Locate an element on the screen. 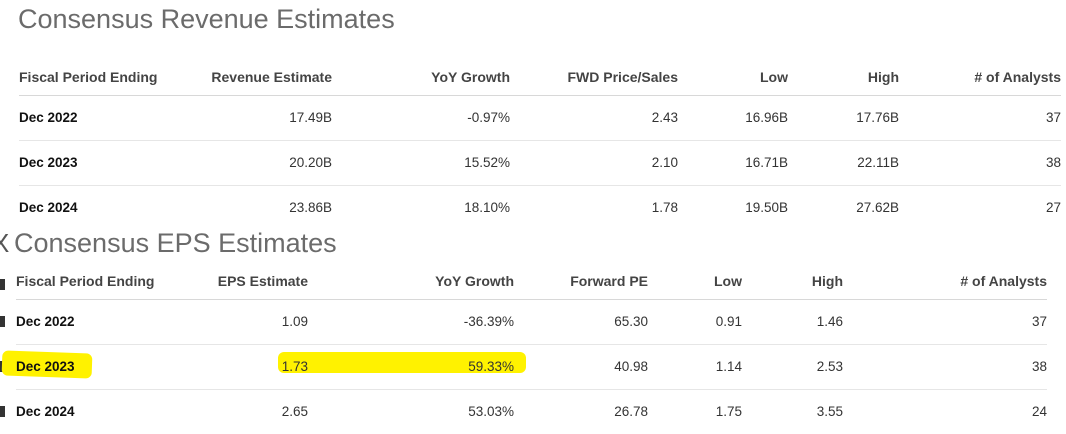 Image resolution: width=1066 pixels, height=434 pixels. cell-low: 1.75 is located at coordinates (728, 412).